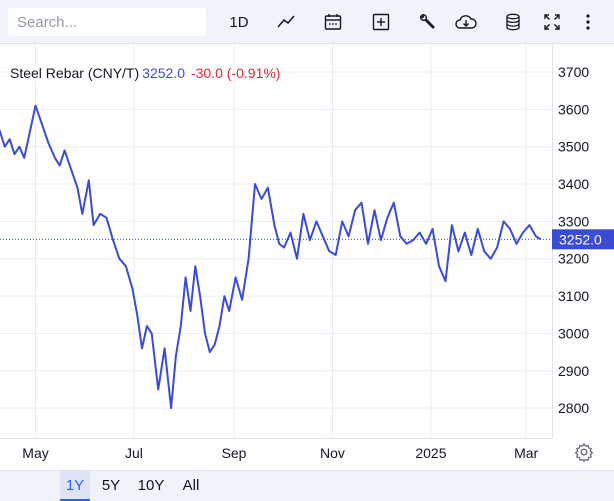 This screenshot has height=501, width=614. I want to click on x-tick-label: 2025, so click(430, 453).